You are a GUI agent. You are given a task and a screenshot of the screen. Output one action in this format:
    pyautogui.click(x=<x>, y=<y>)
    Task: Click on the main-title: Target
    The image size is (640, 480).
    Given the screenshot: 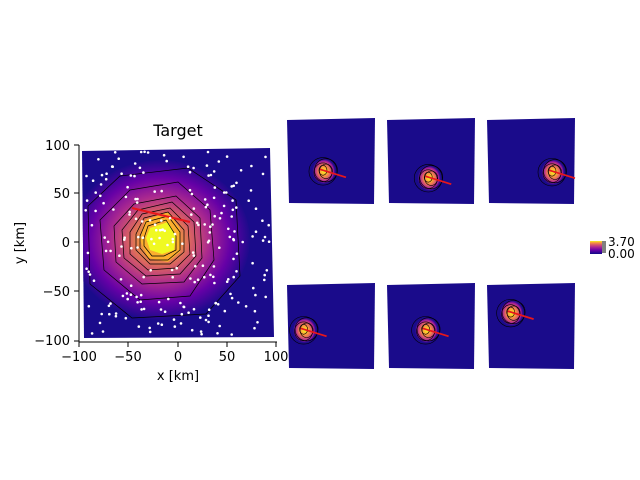 What is the action you would take?
    pyautogui.click(x=177, y=130)
    